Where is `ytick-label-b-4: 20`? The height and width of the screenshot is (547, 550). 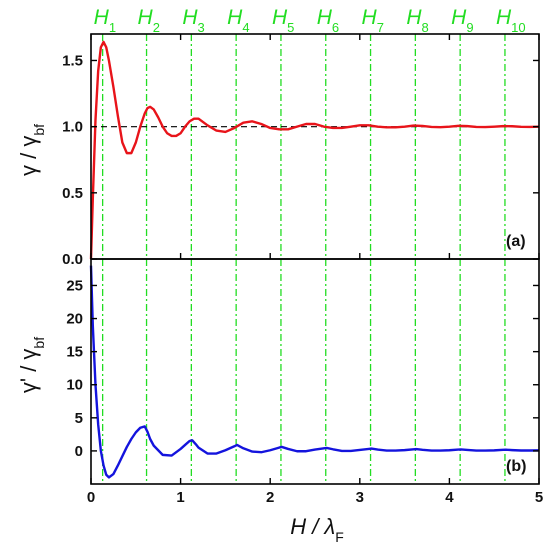 ytick-label-b-4: 20 is located at coordinates (74, 319).